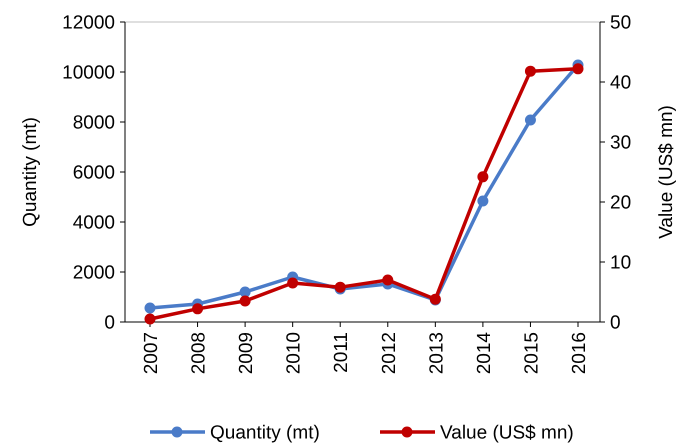  Describe the element at coordinates (621, 83) in the screenshot. I see `y2-tick-label: 40` at that location.